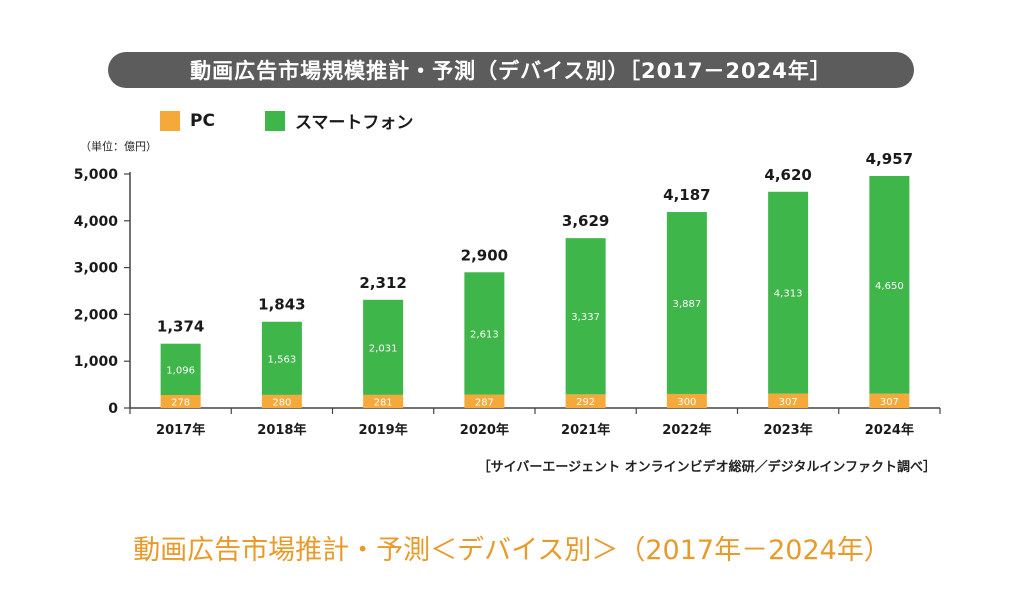  I want to click on data-label-smartphone: 1,096, so click(180, 370).